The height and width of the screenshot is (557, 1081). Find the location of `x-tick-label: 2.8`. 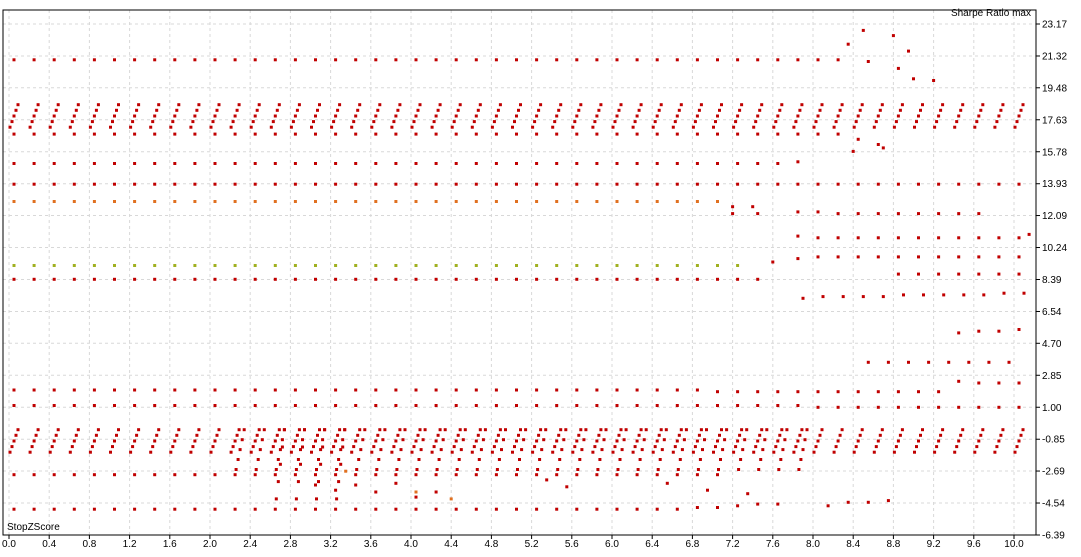

x-tick-label: 2.8 is located at coordinates (290, 544).